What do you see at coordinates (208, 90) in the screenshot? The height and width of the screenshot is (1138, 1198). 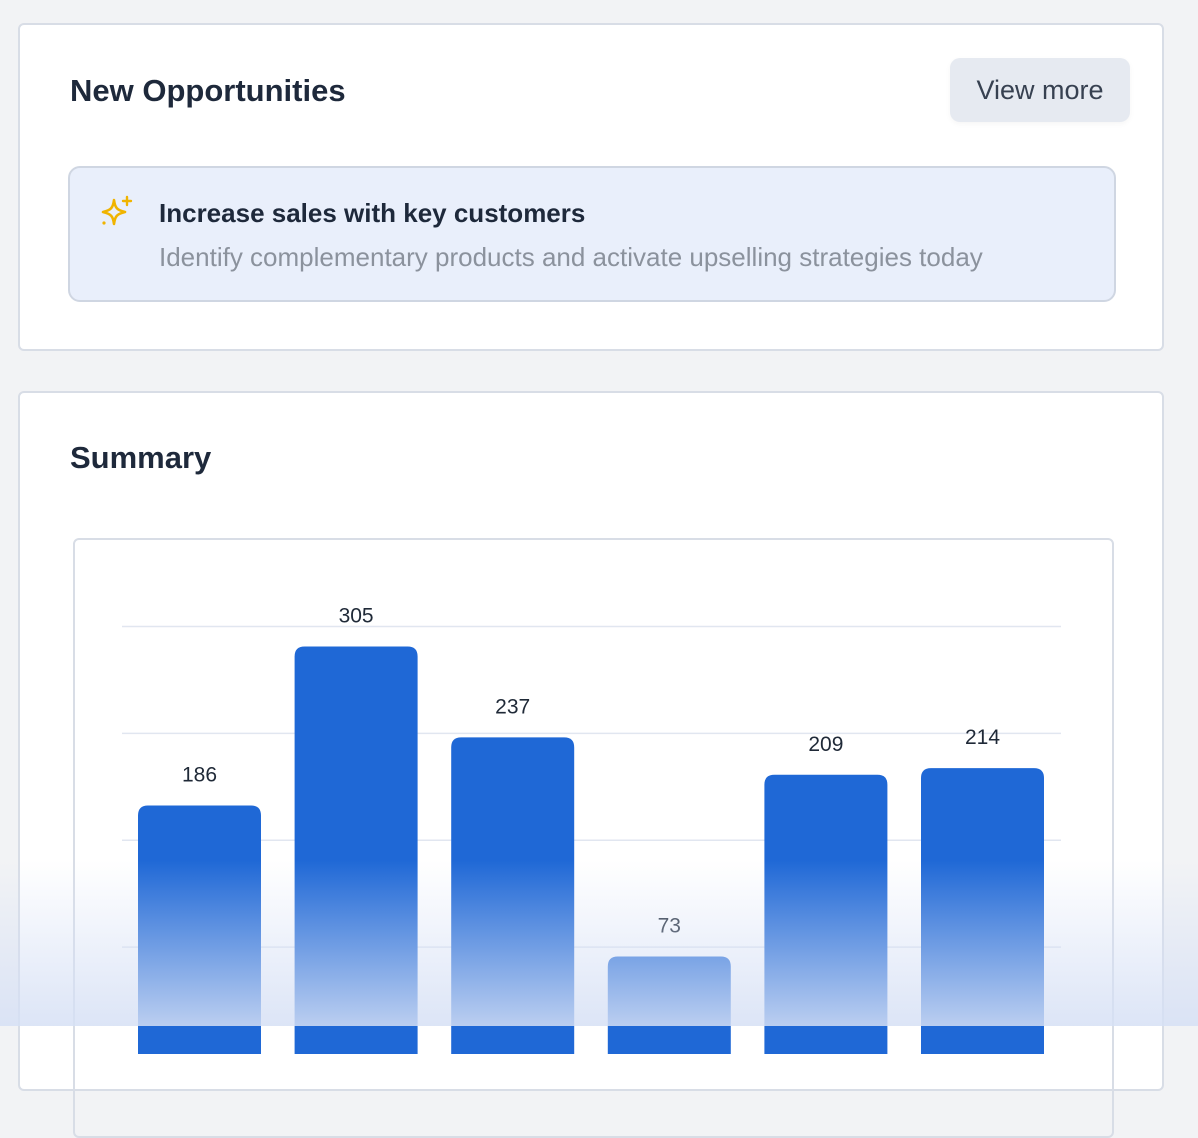 I see `card-title: New Opportunities` at bounding box center [208, 90].